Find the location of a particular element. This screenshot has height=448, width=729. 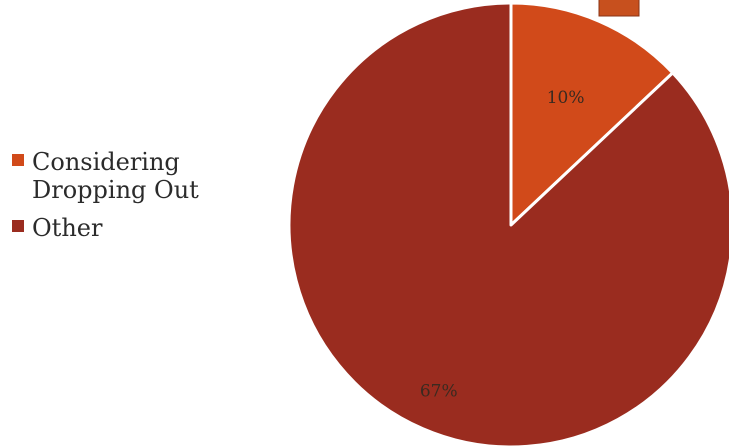

callout-decoration is located at coordinates (619, 8).